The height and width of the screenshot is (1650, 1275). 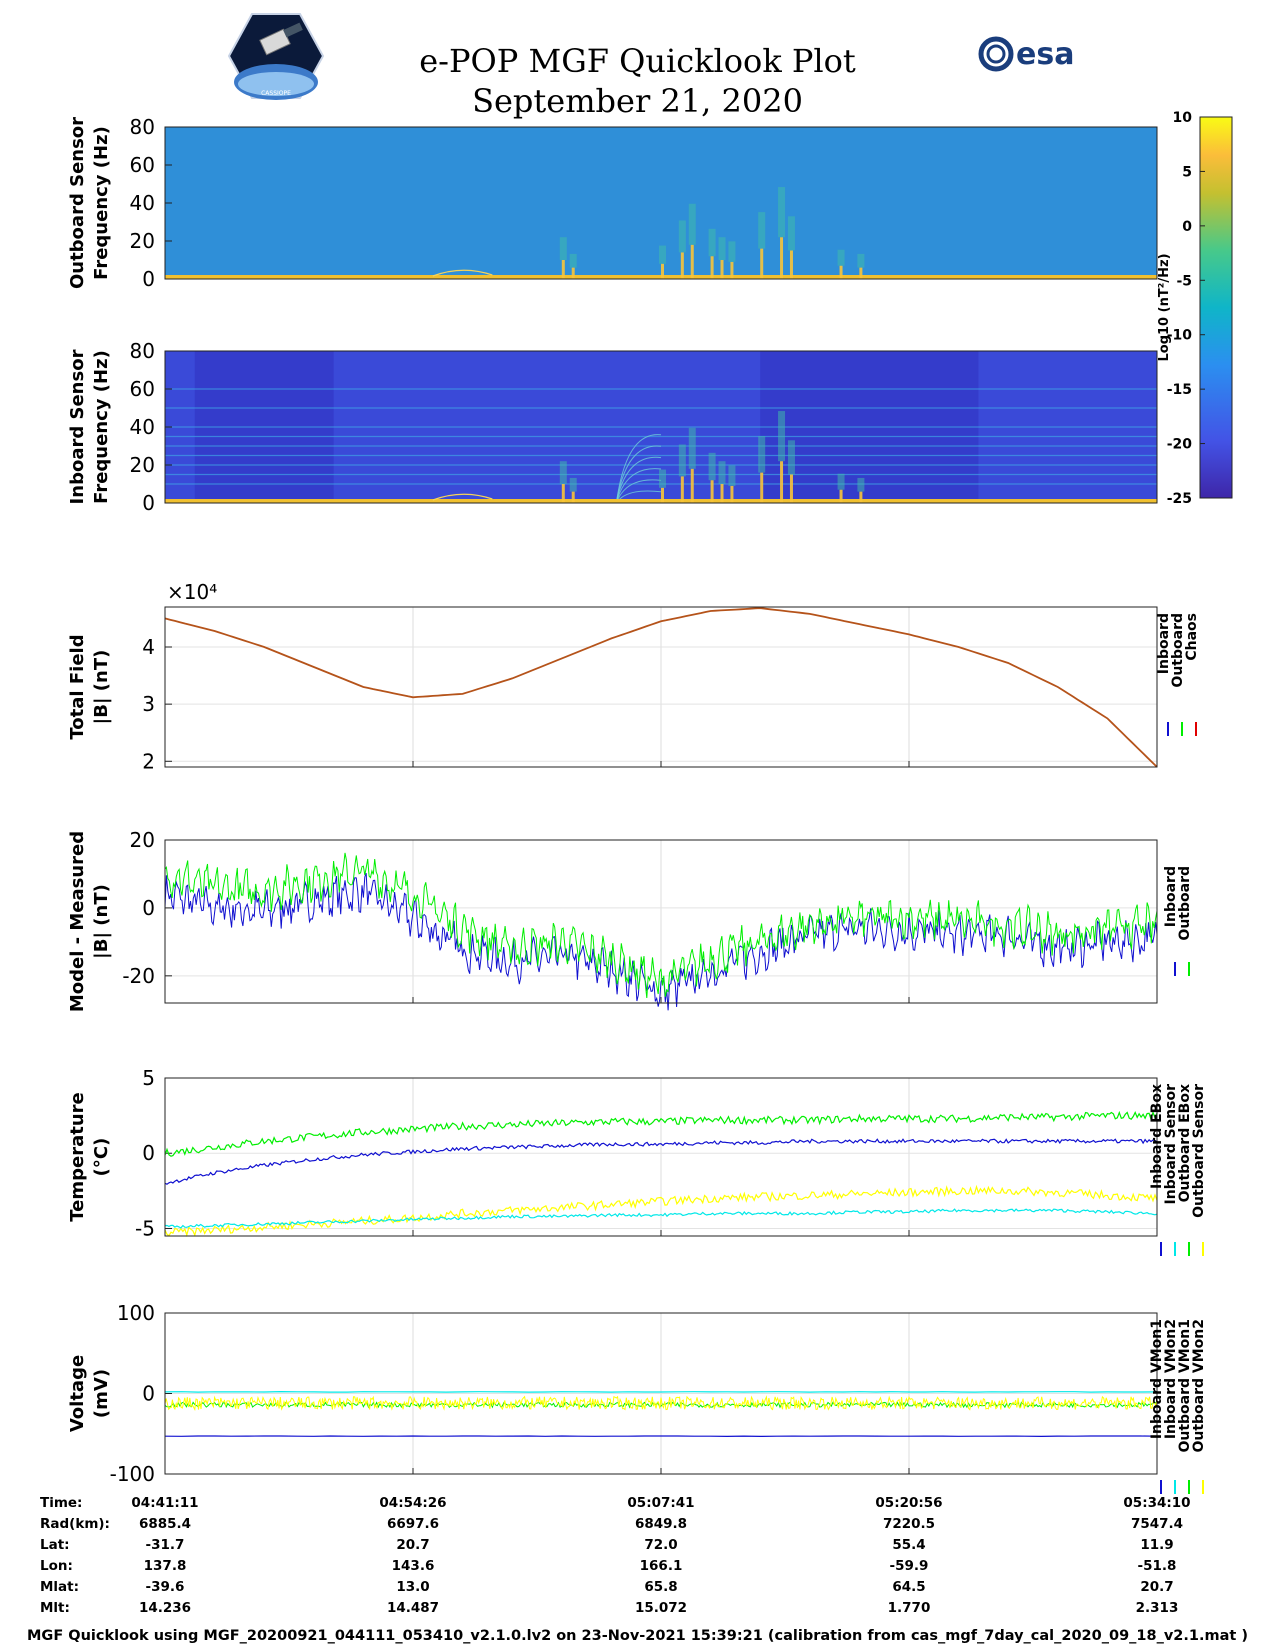 What do you see at coordinates (1185, 1143) in the screenshot?
I see `legend-label: Outboard EBox` at bounding box center [1185, 1143].